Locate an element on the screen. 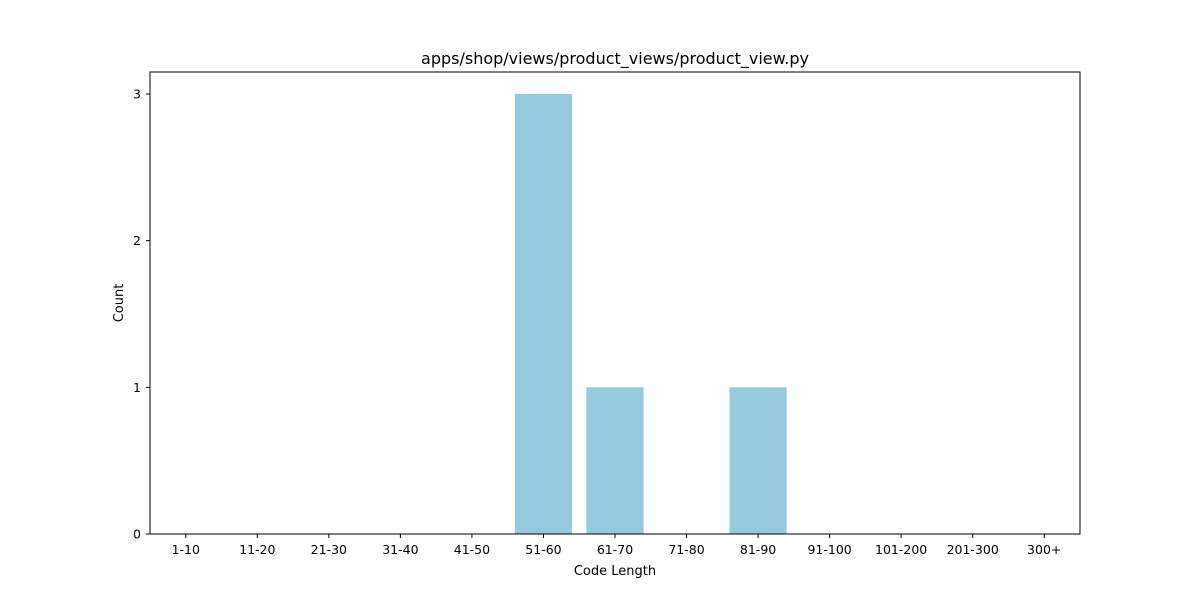 The width and height of the screenshot is (1200, 604). x-tick-label: 21-30 is located at coordinates (329, 549).